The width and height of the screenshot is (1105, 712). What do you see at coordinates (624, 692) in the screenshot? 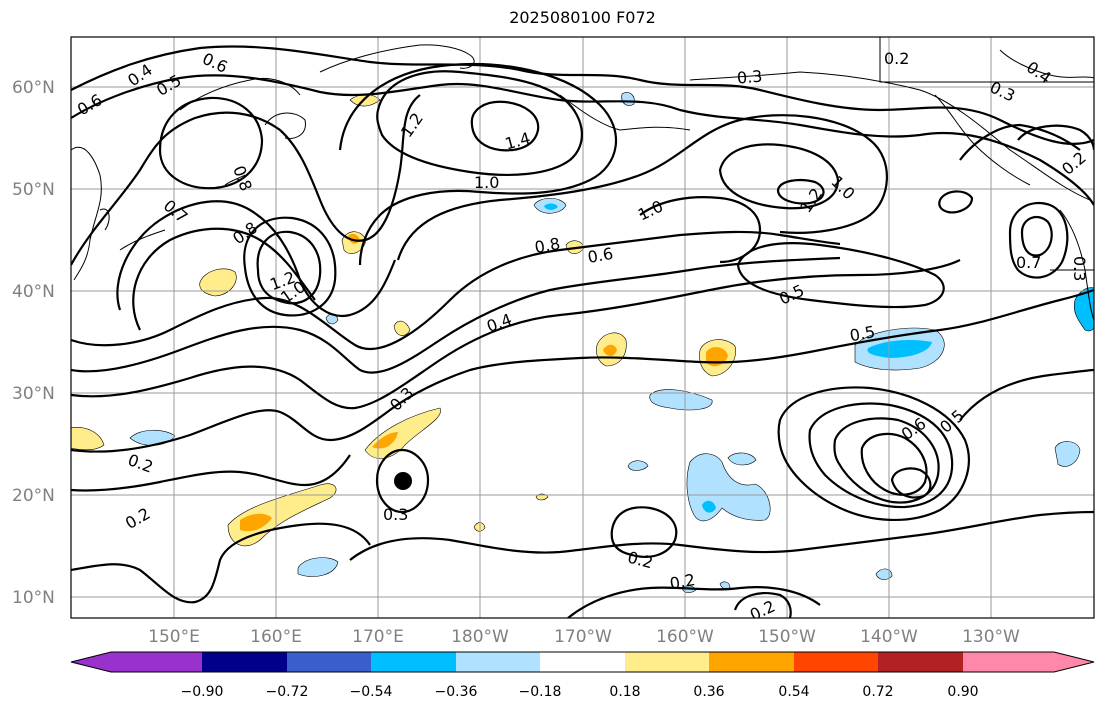
I see `colorbar-tick-label: 0.18` at bounding box center [624, 692].